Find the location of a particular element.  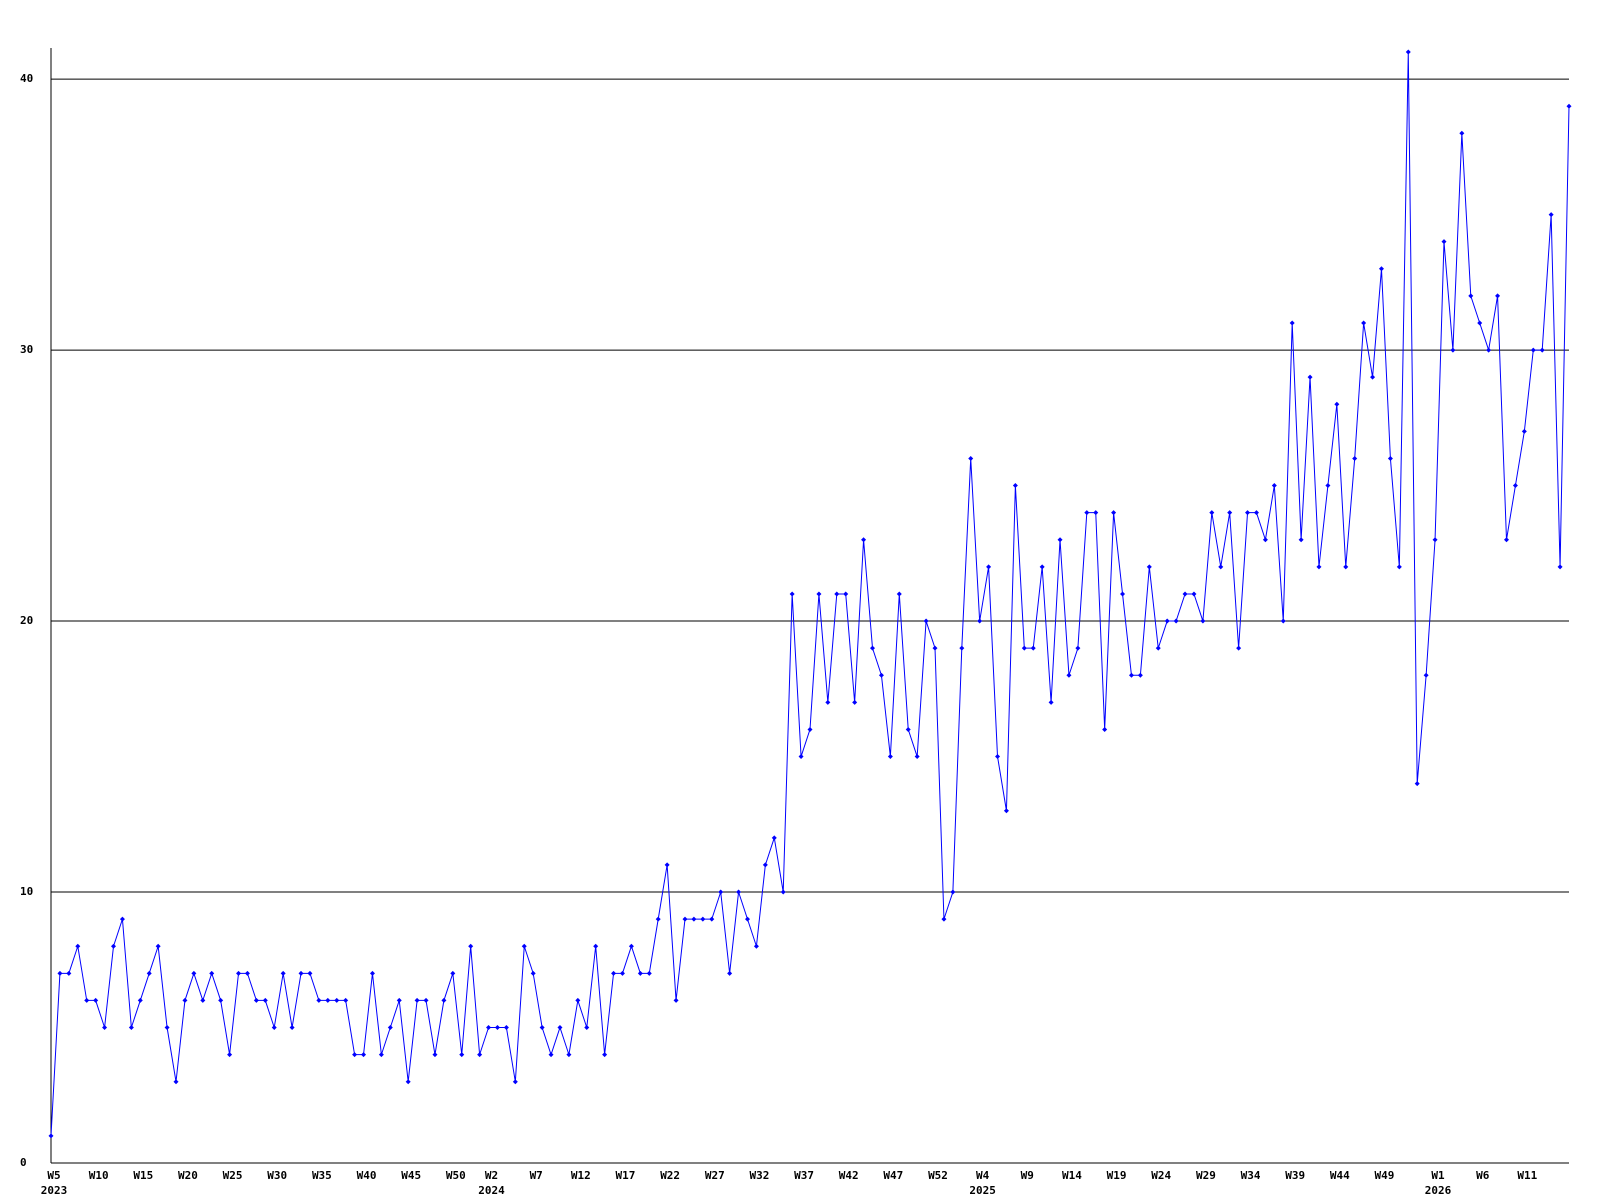

x-tick-label: W32 is located at coordinates (759, 1175).